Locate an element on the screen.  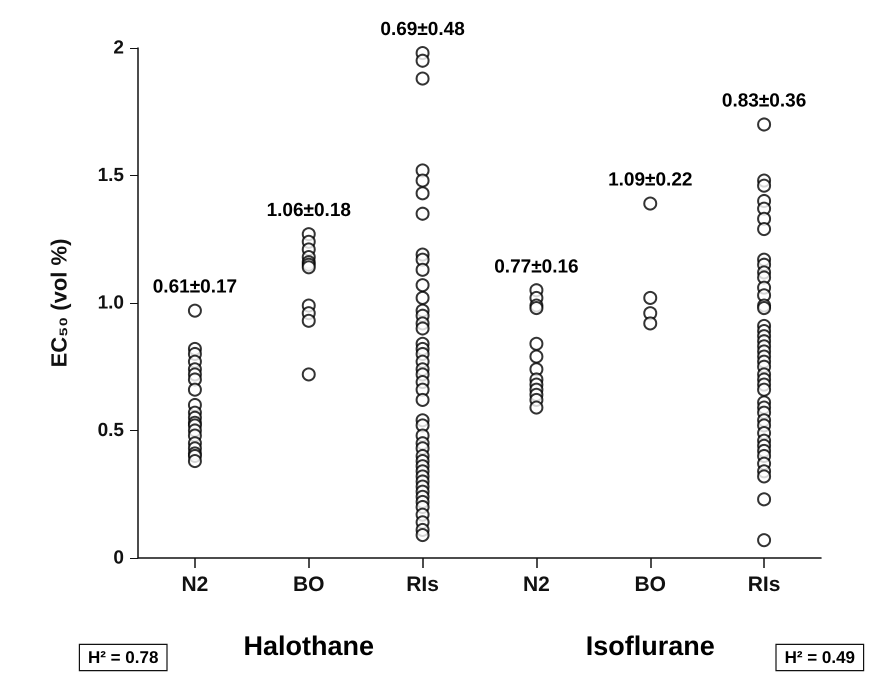
y-axis-title: EC₅₀ (vol %) is located at coordinates (59, 303).